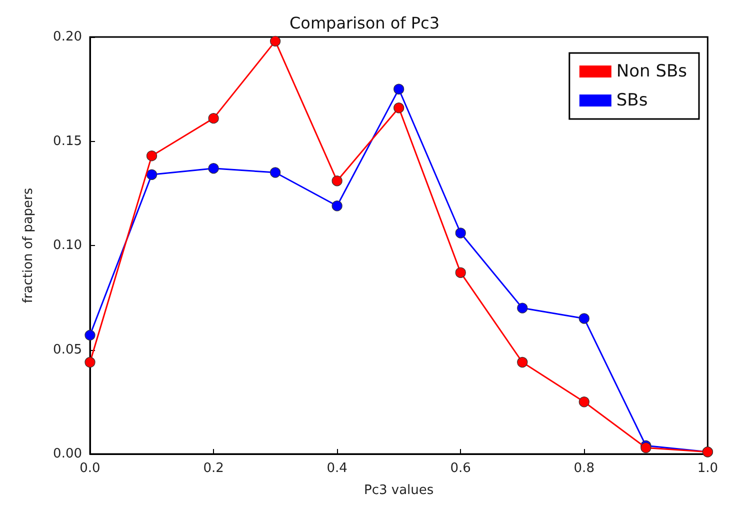  What do you see at coordinates (213, 468) in the screenshot?
I see `x-tick-label: 0.2` at bounding box center [213, 468].